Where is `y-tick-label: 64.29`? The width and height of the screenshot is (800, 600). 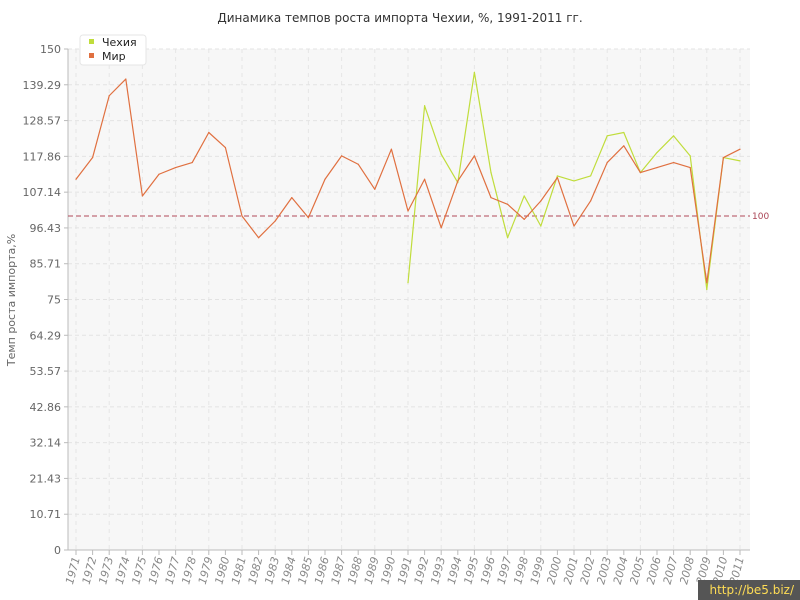 y-tick-label: 64.29 is located at coordinates (46, 335).